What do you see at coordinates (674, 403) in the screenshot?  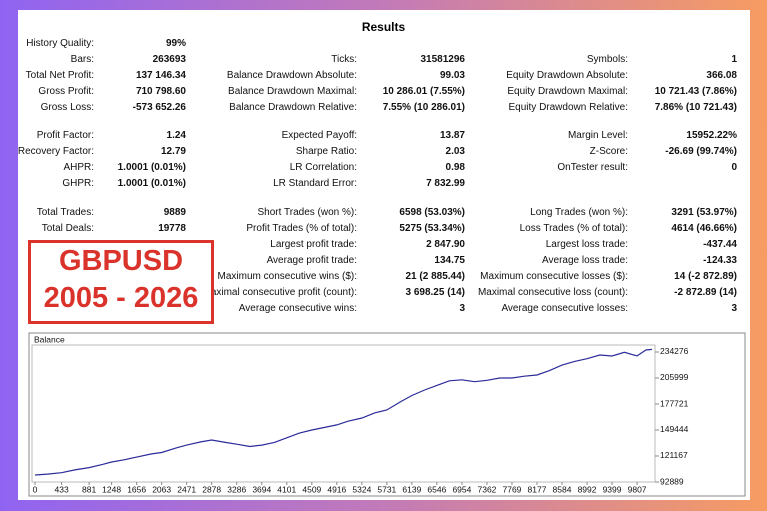 I see `y-tick-label: 177721` at bounding box center [674, 403].